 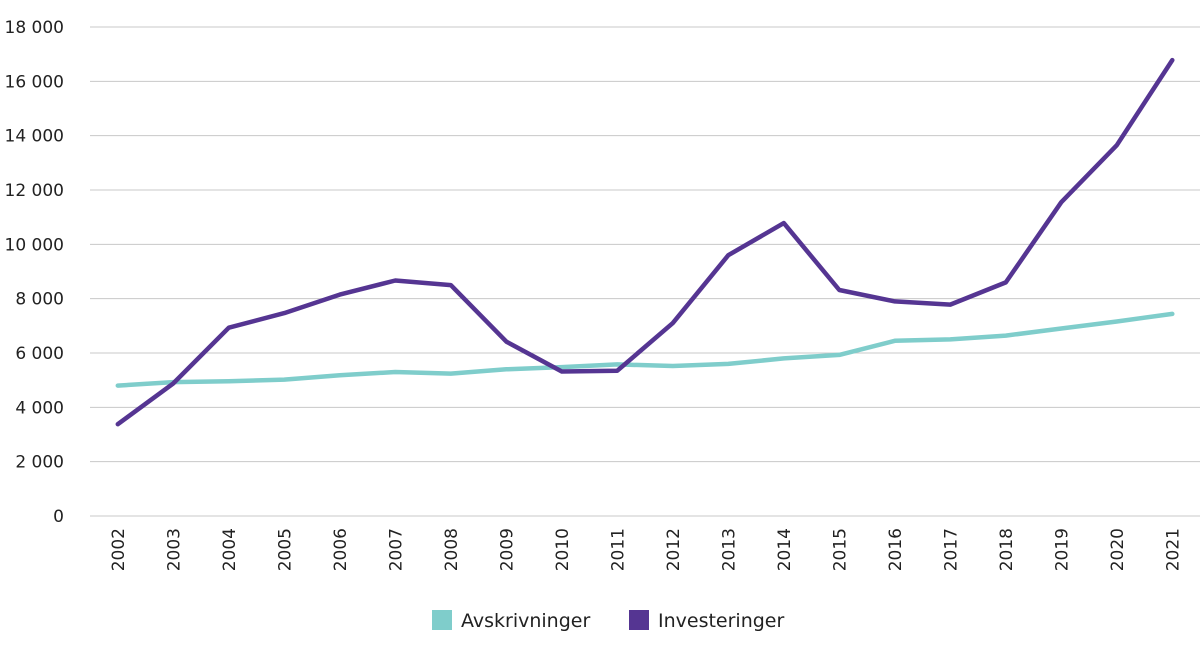 What do you see at coordinates (34, 28) in the screenshot?
I see `y-tick-label: 18 000` at bounding box center [34, 28].